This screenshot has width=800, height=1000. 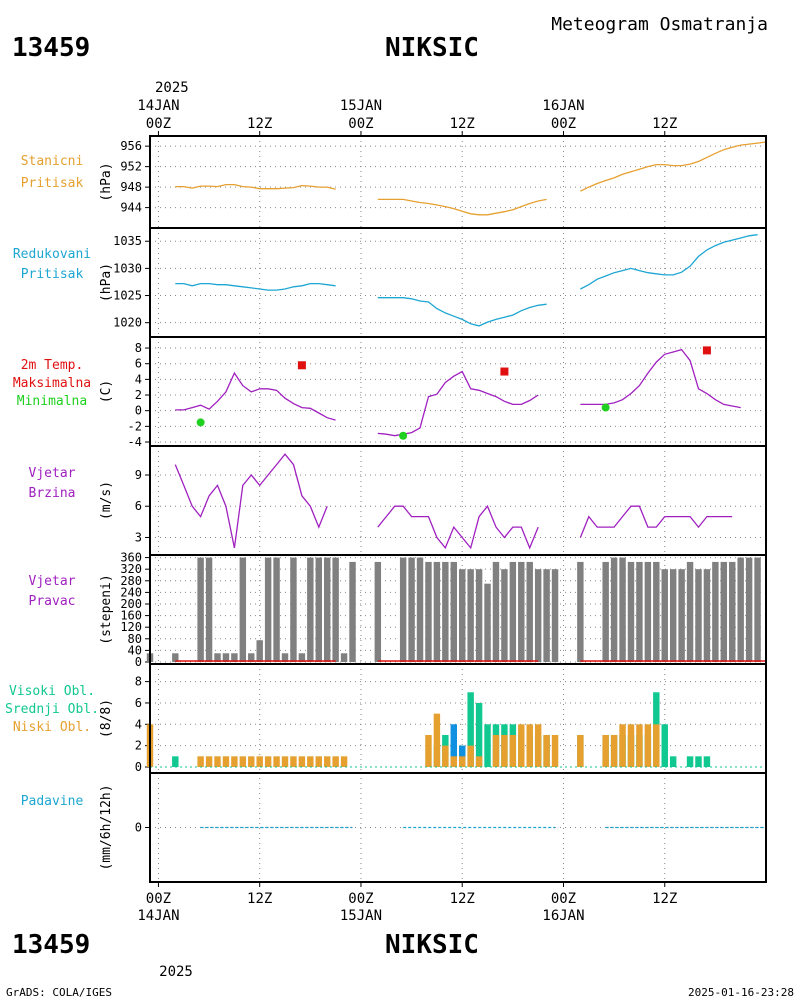 What do you see at coordinates (106, 718) in the screenshot?
I see `panel-unit: (8/8)` at bounding box center [106, 718].